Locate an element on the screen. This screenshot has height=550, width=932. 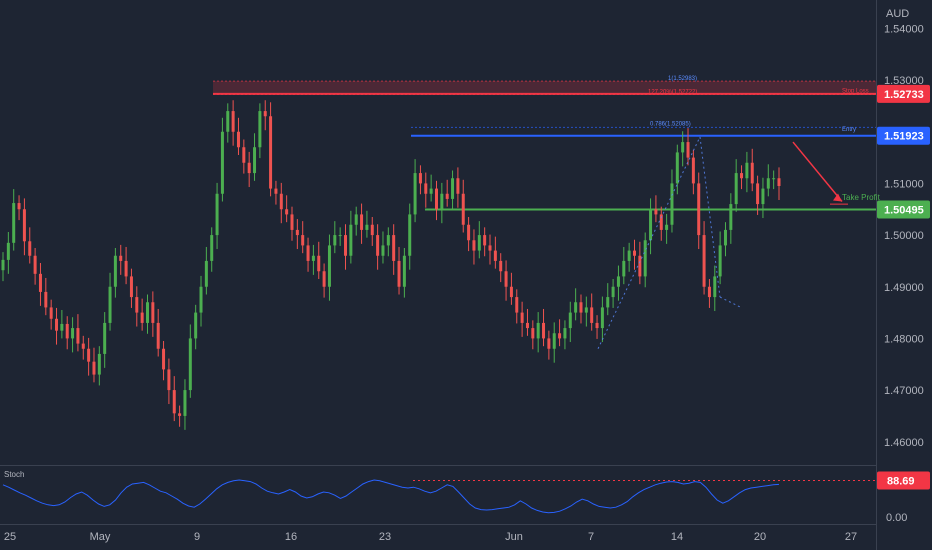
price-label-text: 1.52733 is located at coordinates (904, 95).